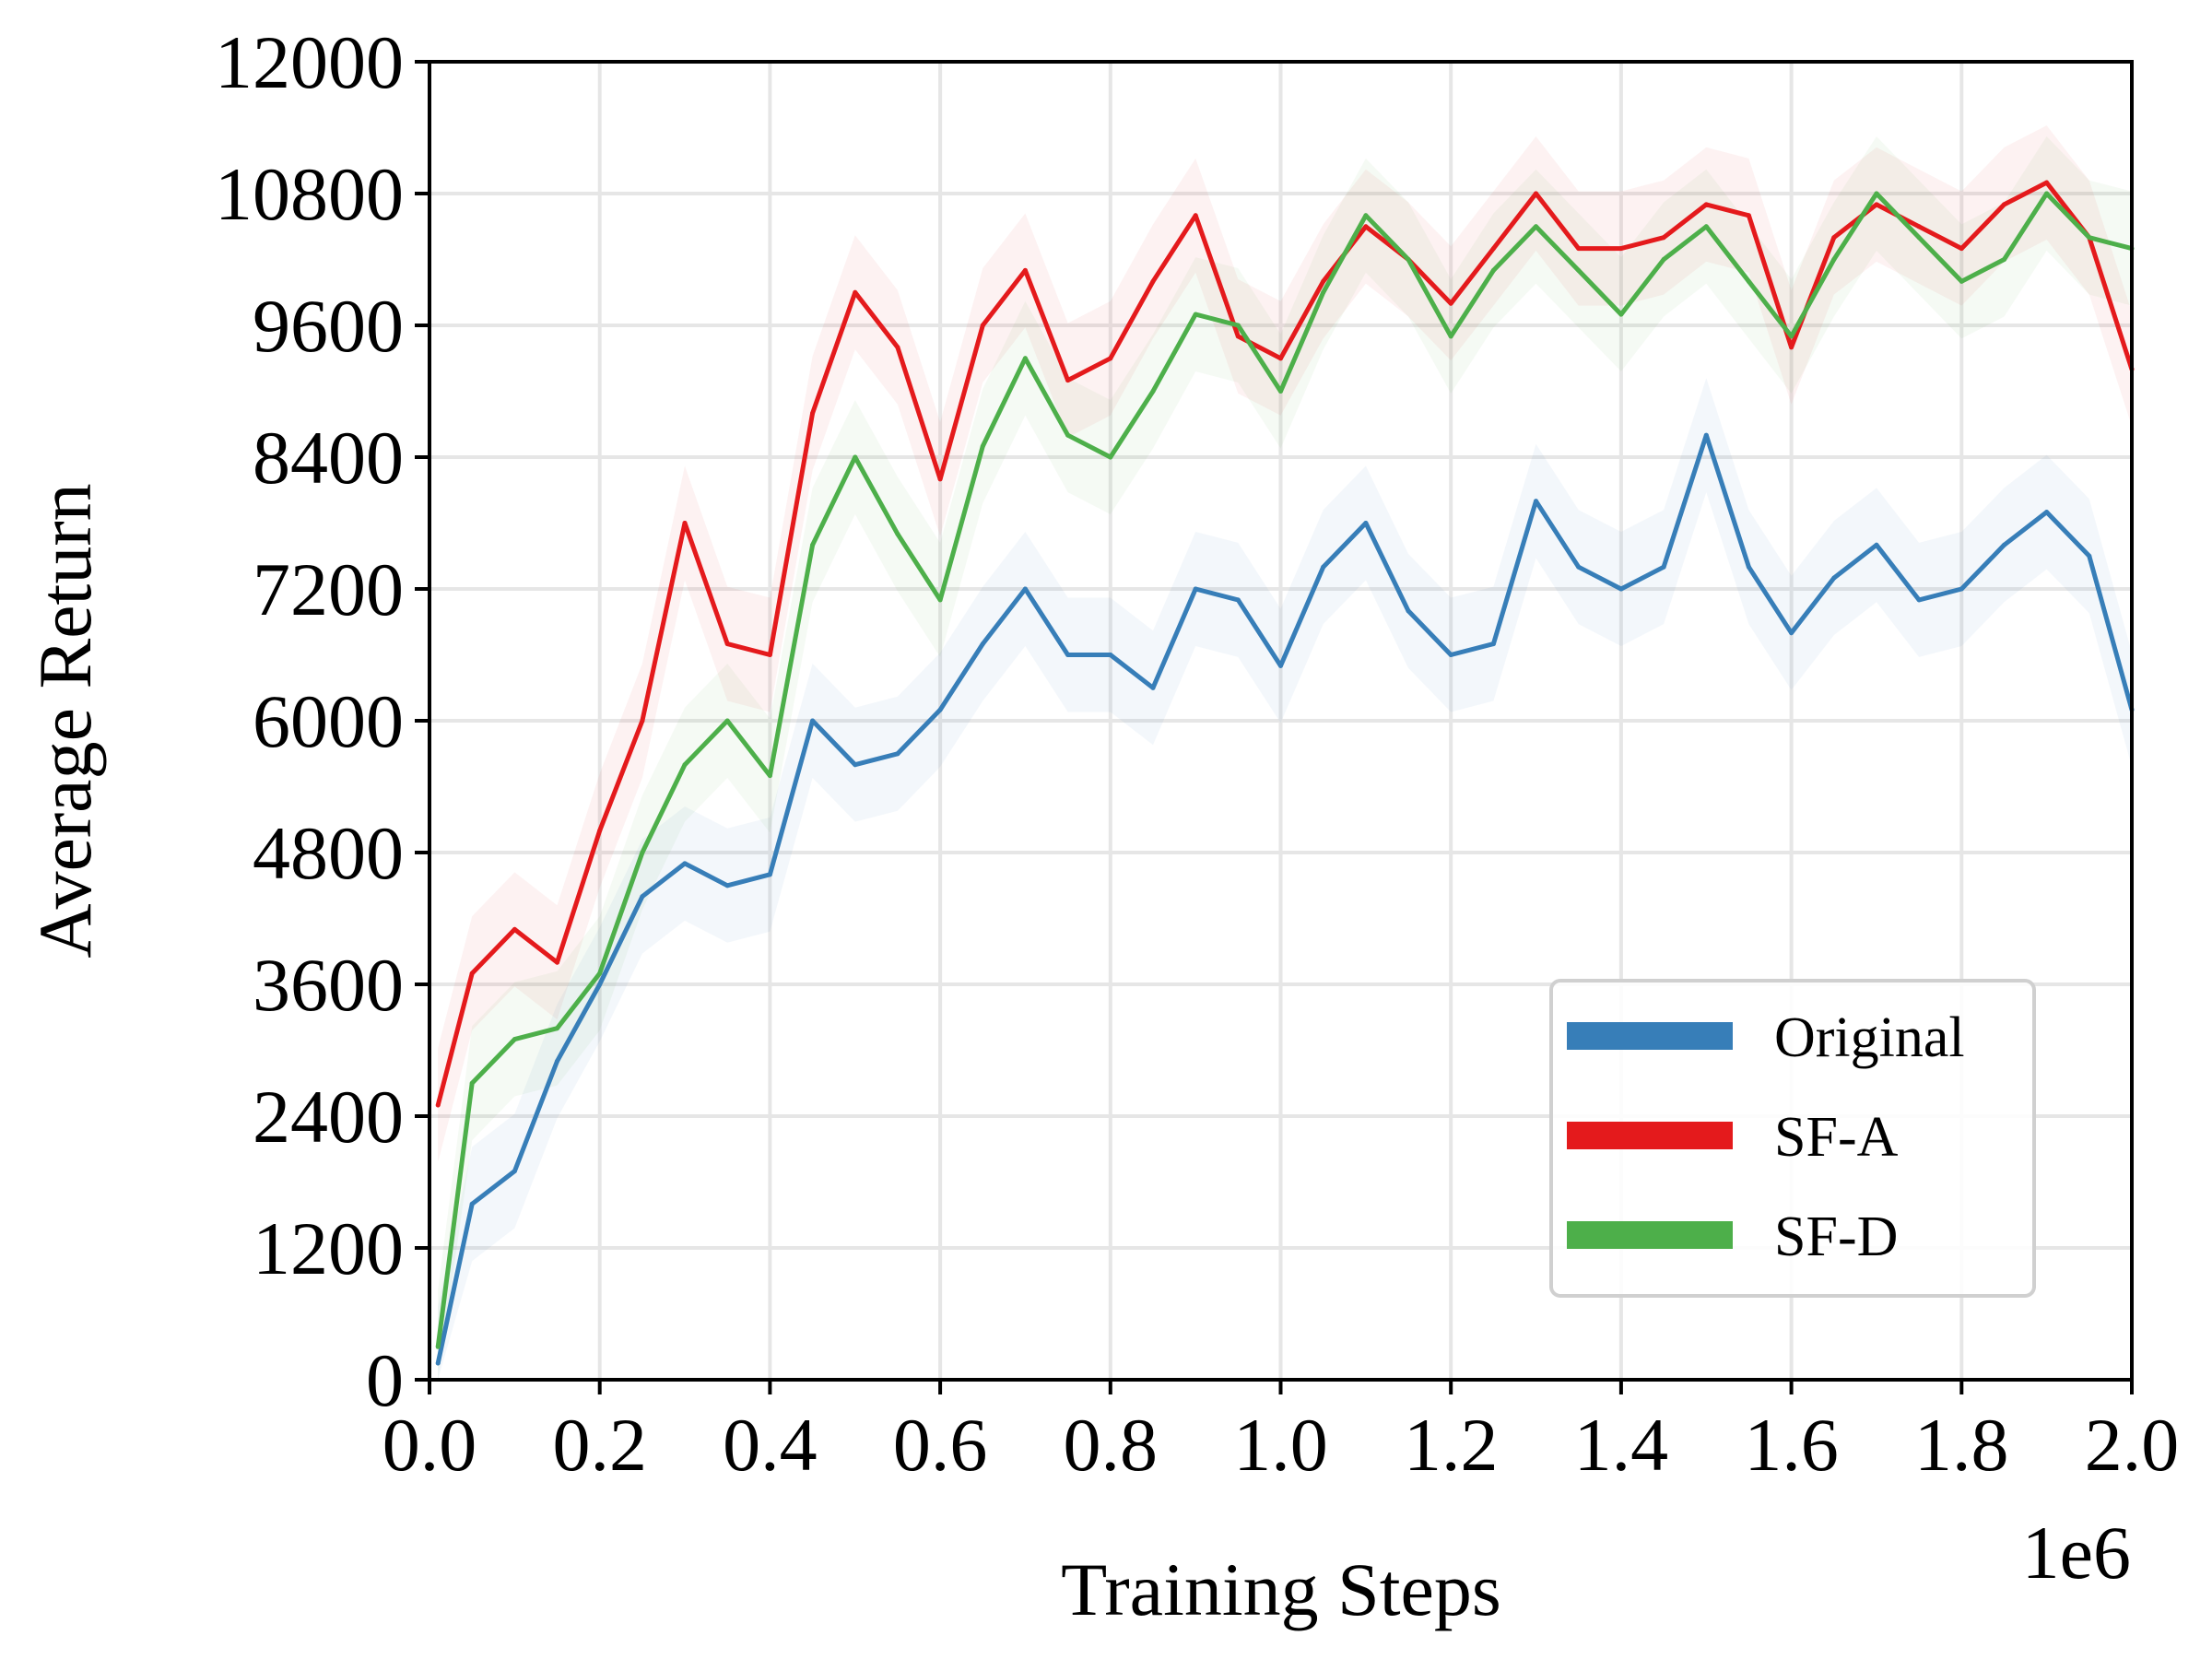  Describe the element at coordinates (1869, 1037) in the screenshot. I see `legend-label-original: Original` at that location.